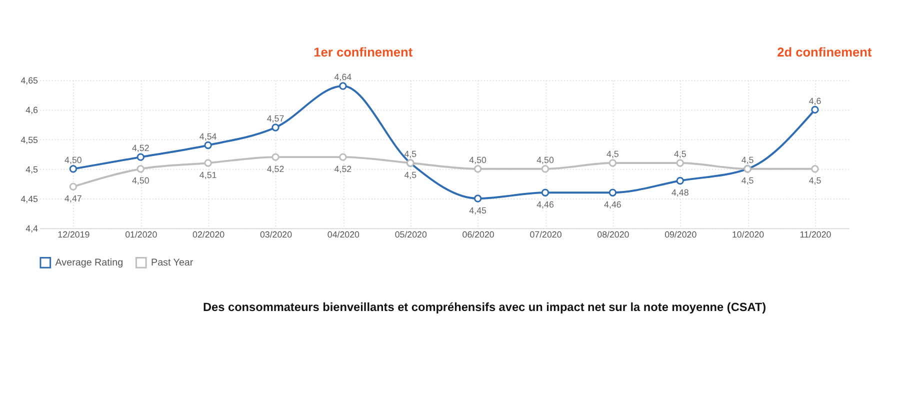 This screenshot has width=902, height=396. What do you see at coordinates (410, 235) in the screenshot?
I see `x-tick-label: 05/2020` at bounding box center [410, 235].